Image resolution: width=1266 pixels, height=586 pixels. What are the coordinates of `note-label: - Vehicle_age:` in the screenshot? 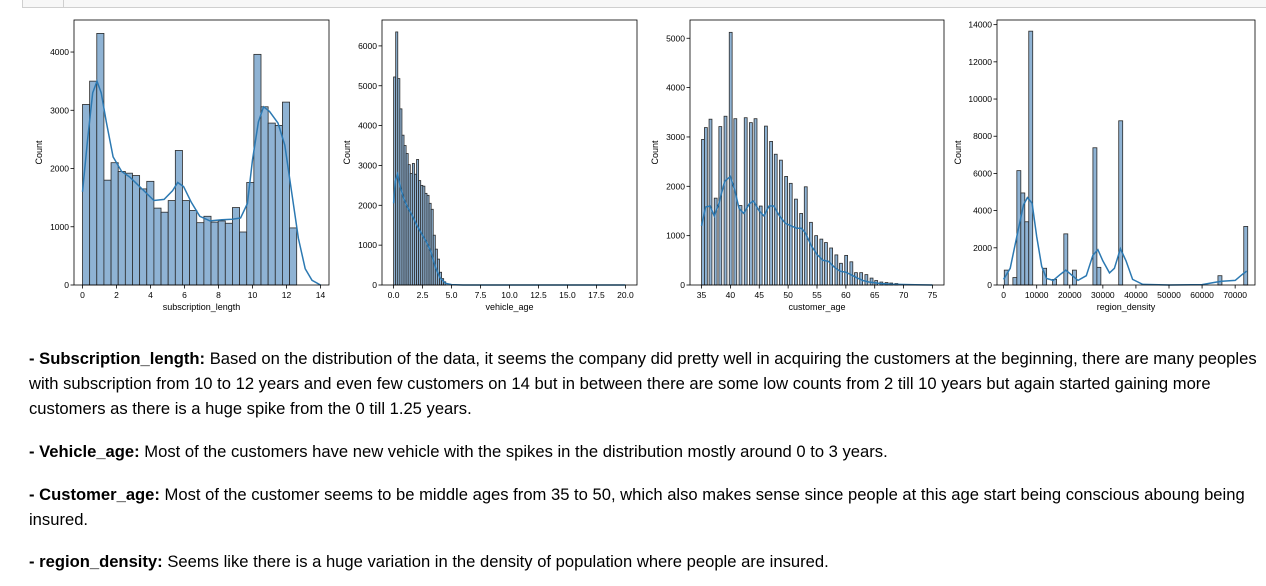 It's located at (84, 451).